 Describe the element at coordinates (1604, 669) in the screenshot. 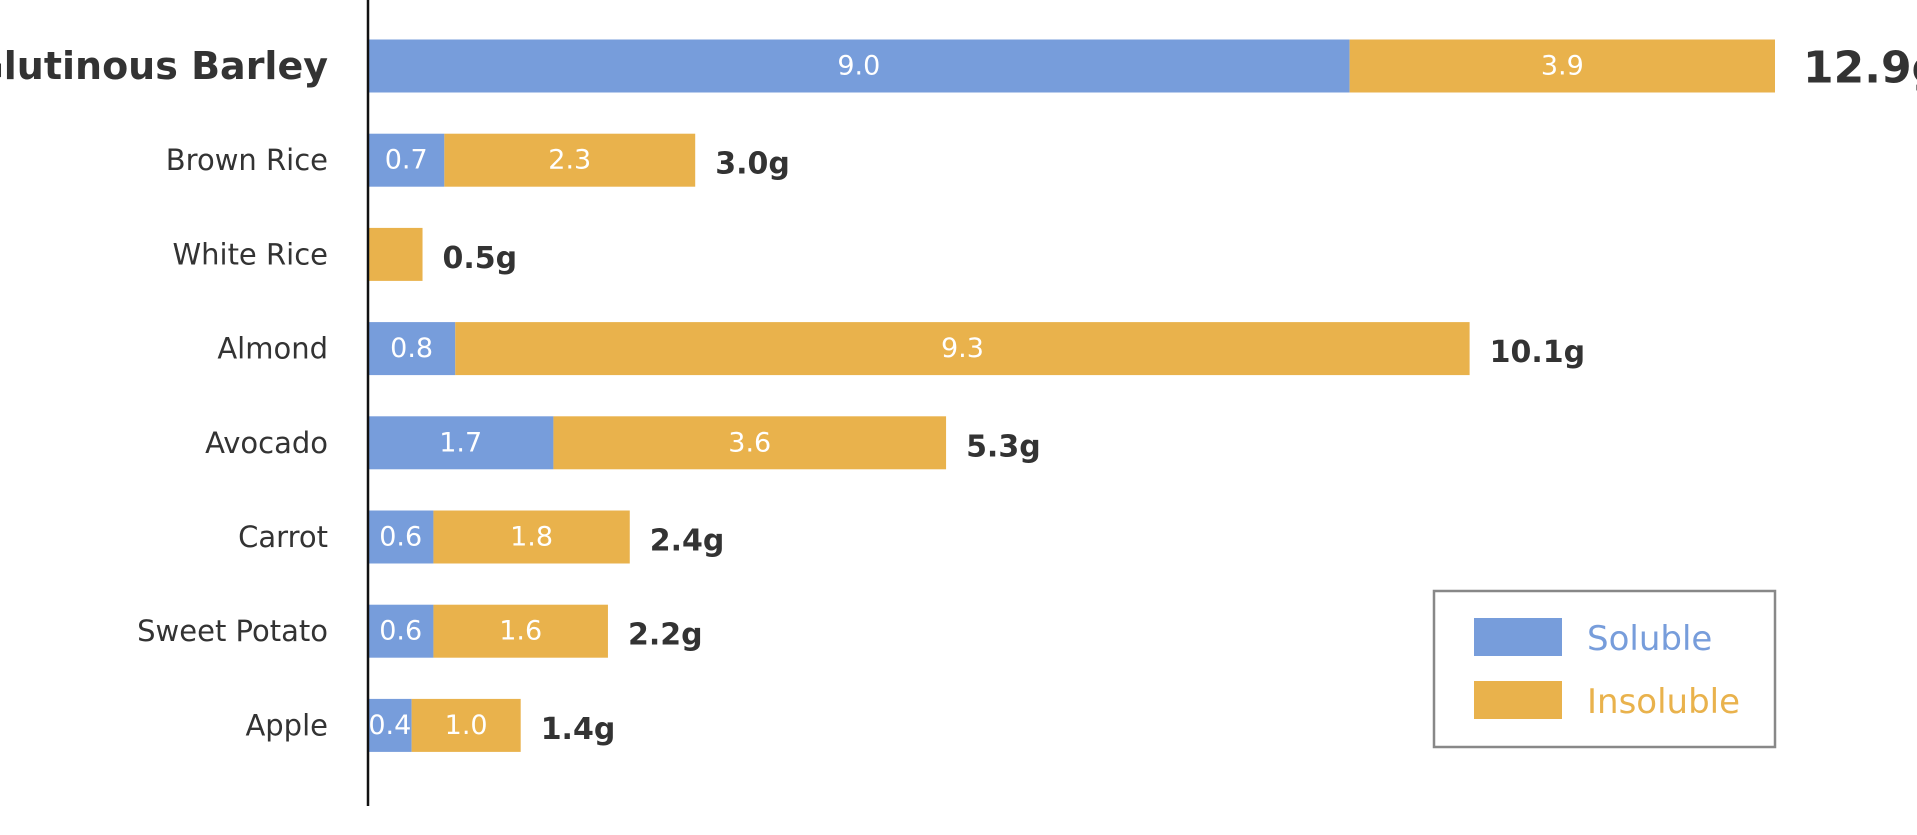

I see `legend-box` at that location.